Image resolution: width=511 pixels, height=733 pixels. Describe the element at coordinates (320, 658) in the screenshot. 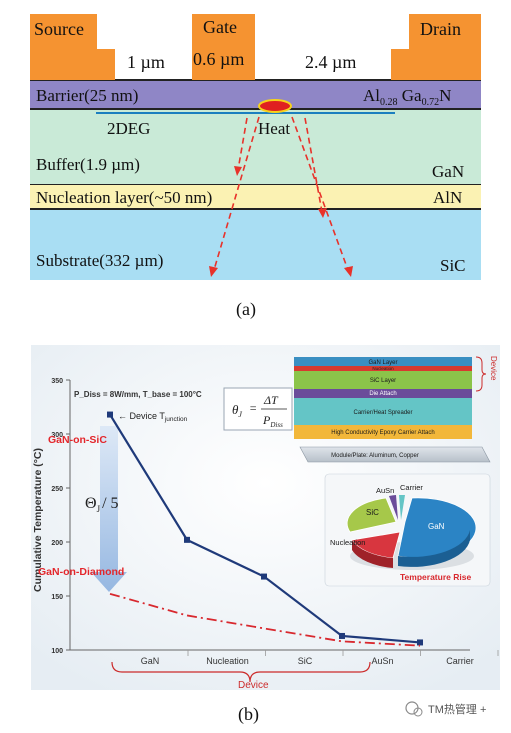

I see `x-axis-ticks: GaN Nucleation SiC AuSn Carrier` at that location.